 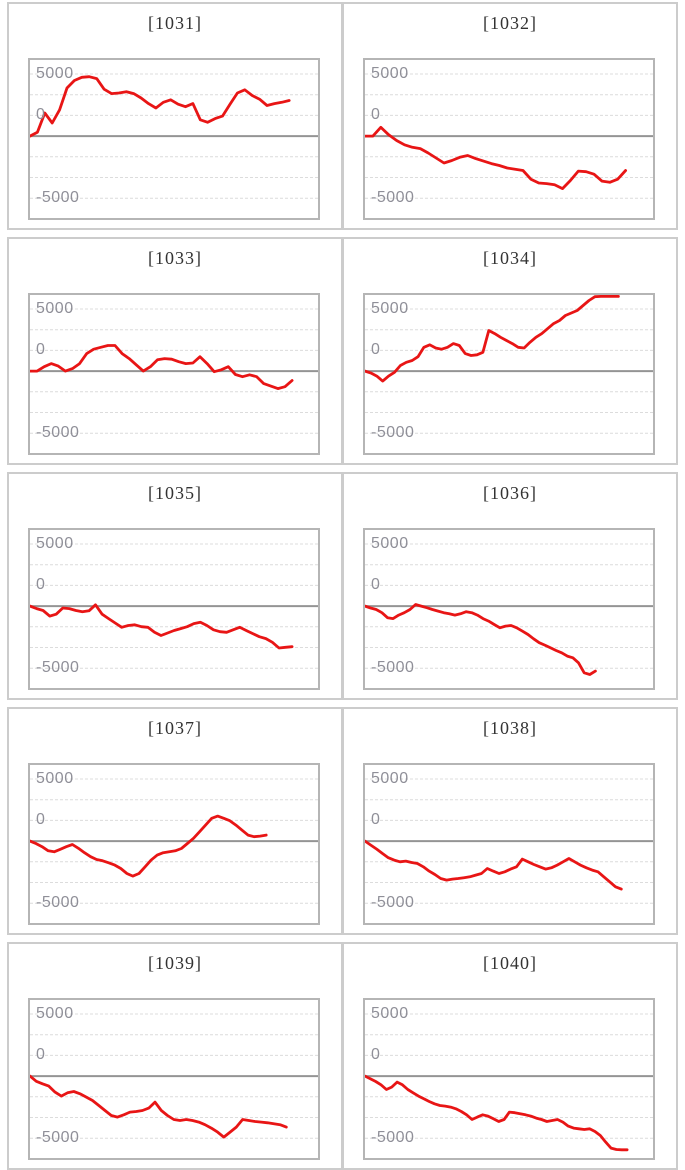 I want to click on chart-panel: [1040] 5000 0 -5000, so click(x=508, y=1056).